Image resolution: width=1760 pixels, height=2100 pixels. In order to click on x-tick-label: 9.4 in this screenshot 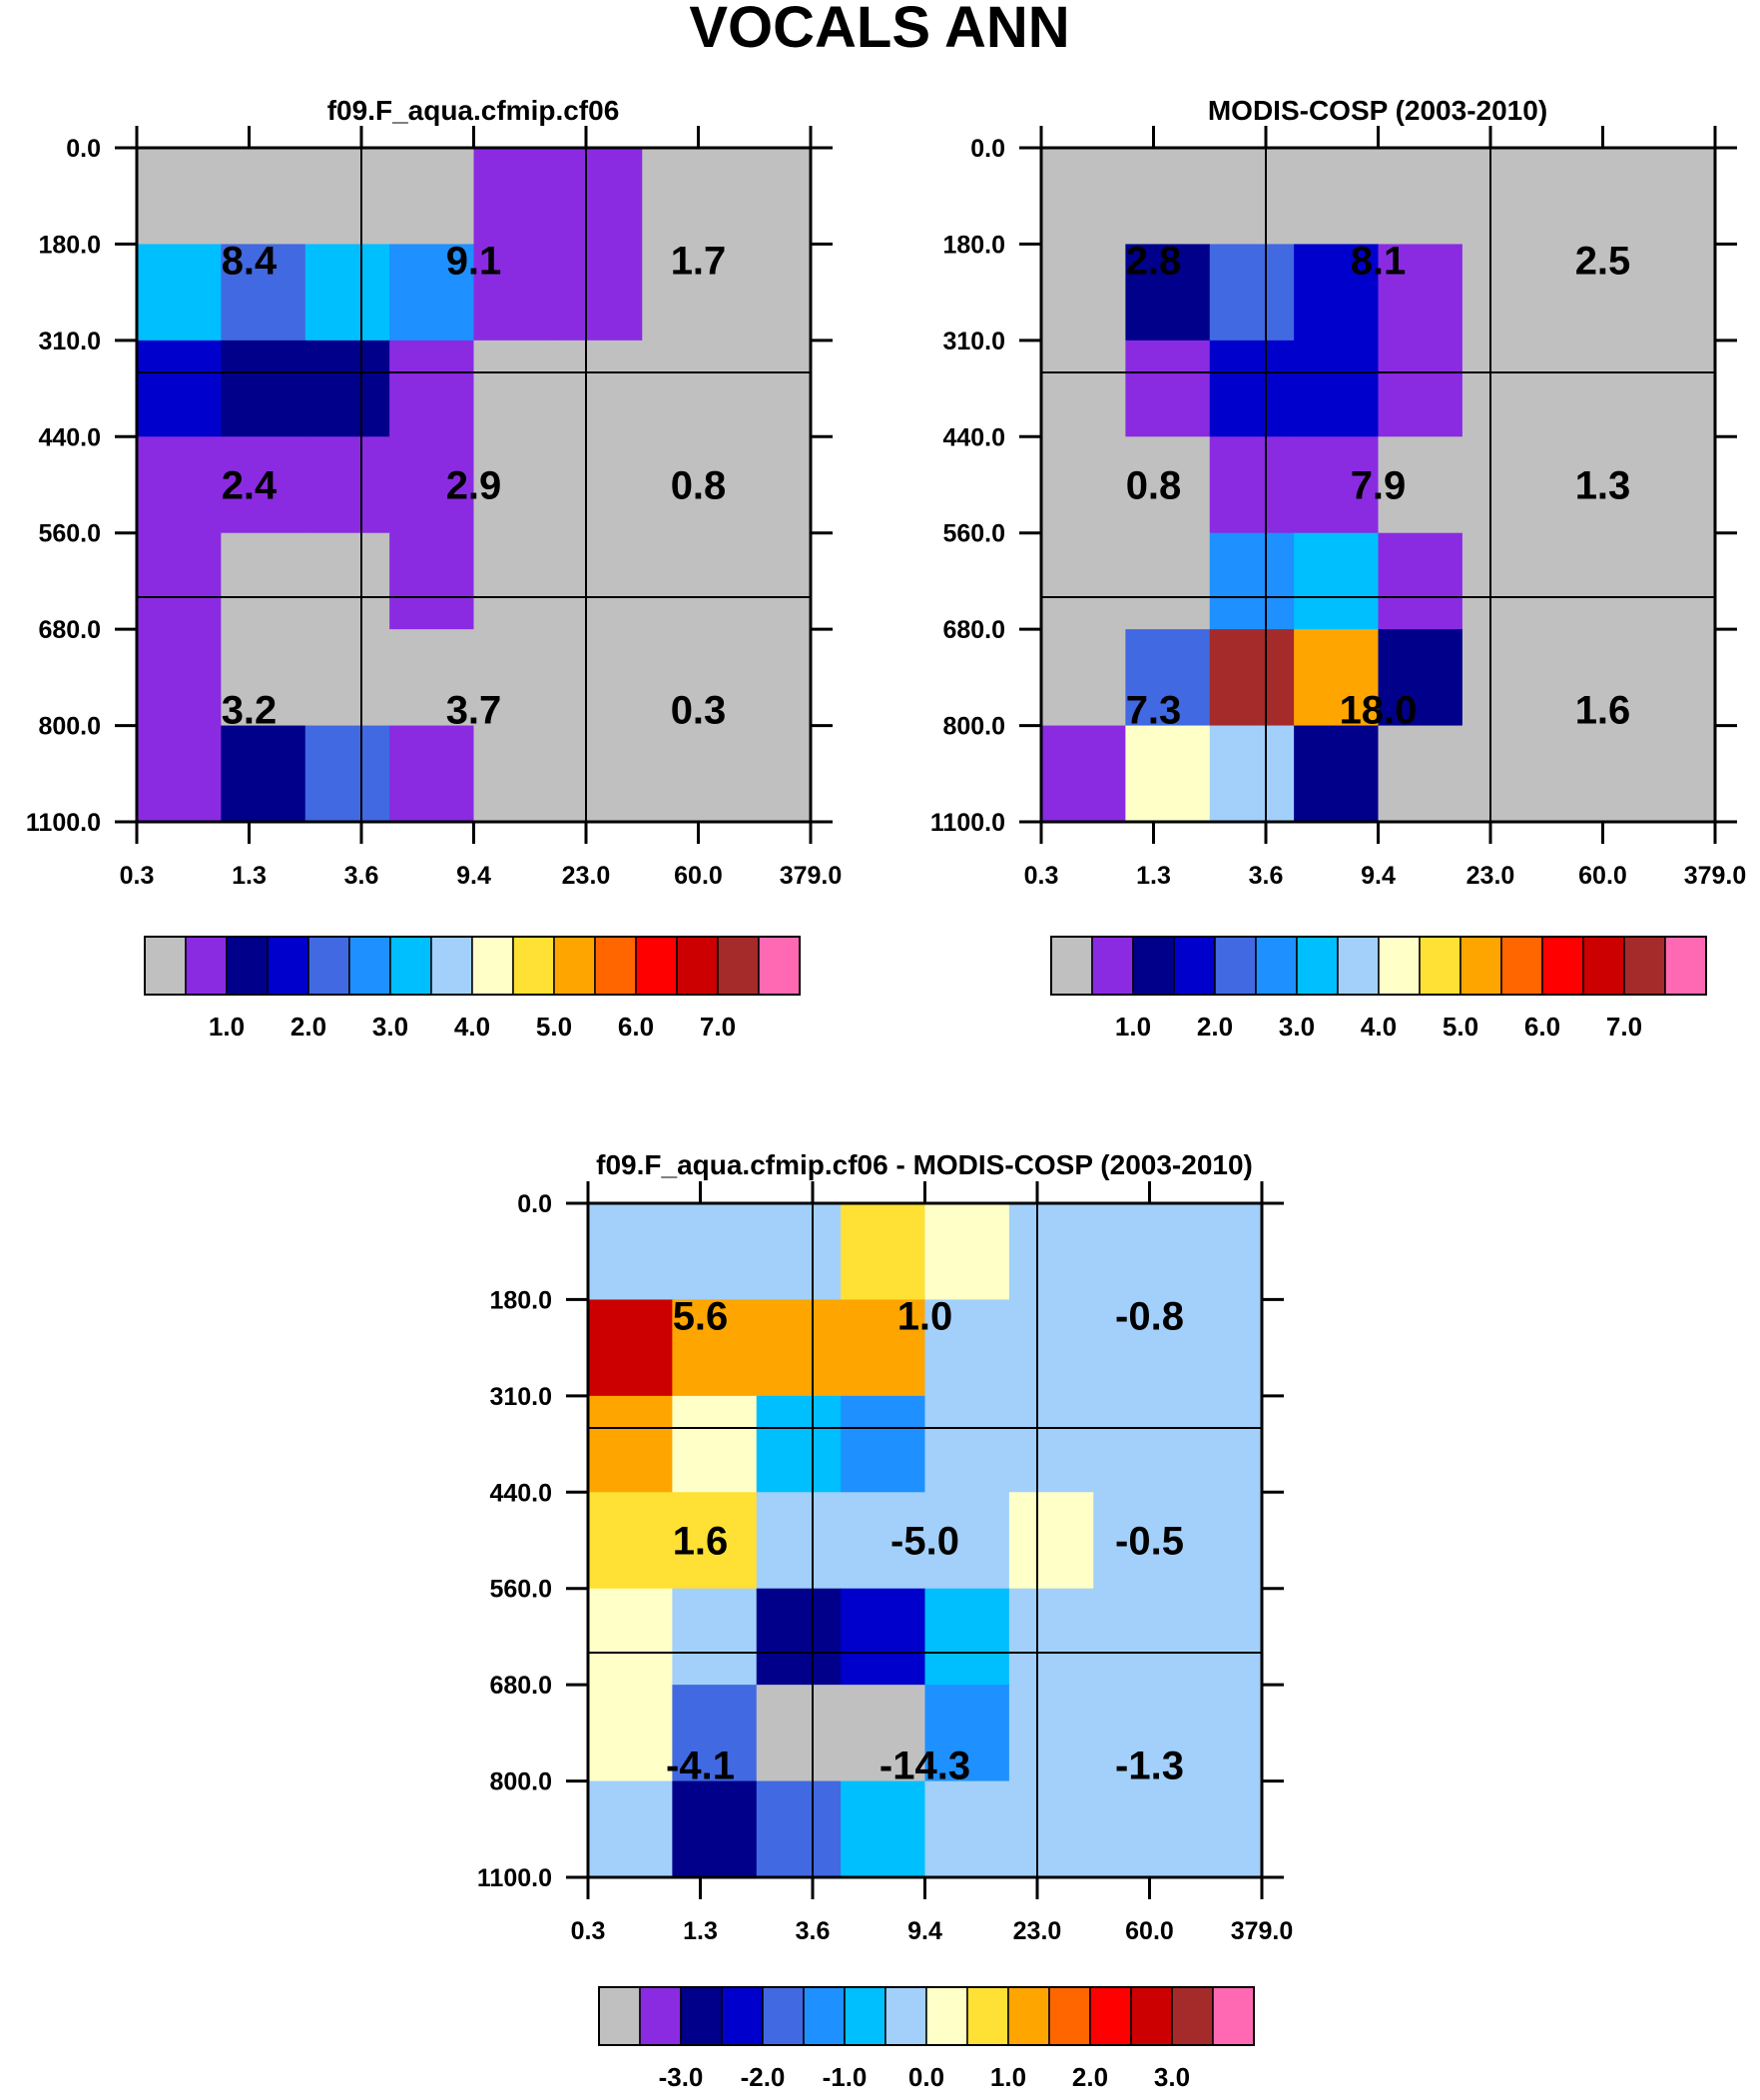, I will do `click(924, 1931)`.